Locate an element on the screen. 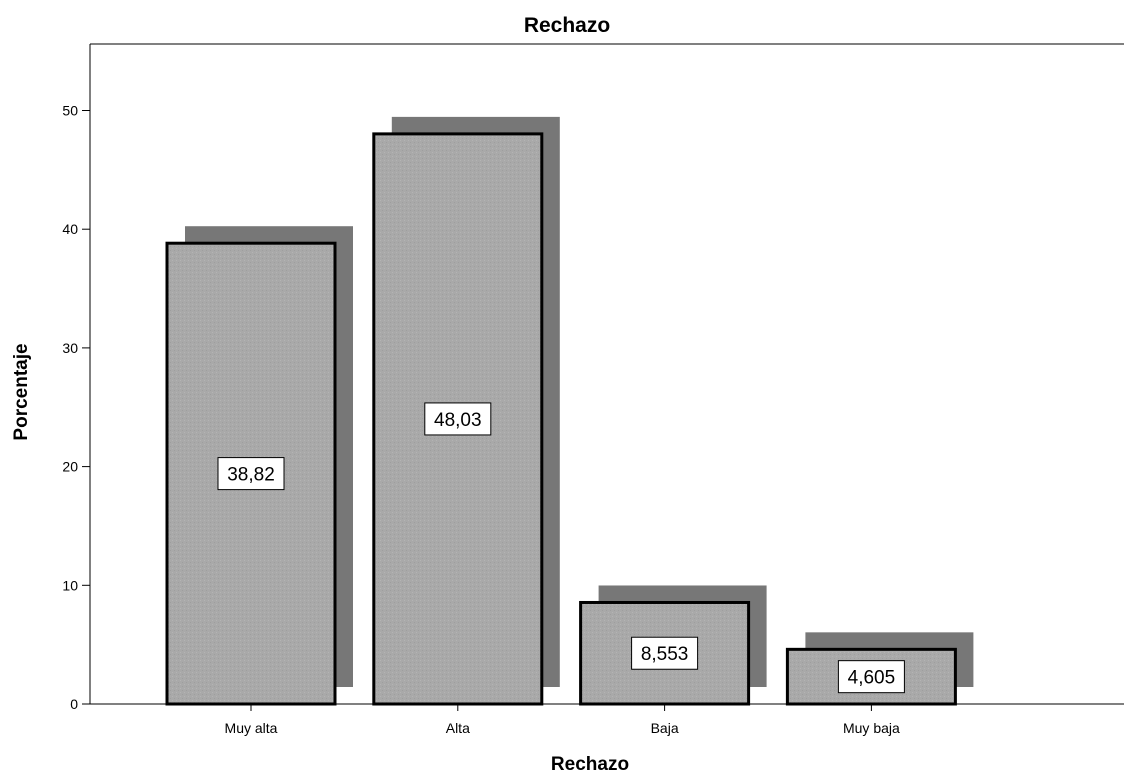 The height and width of the screenshot is (775, 1124). x-category-label: Baja is located at coordinates (665, 728).